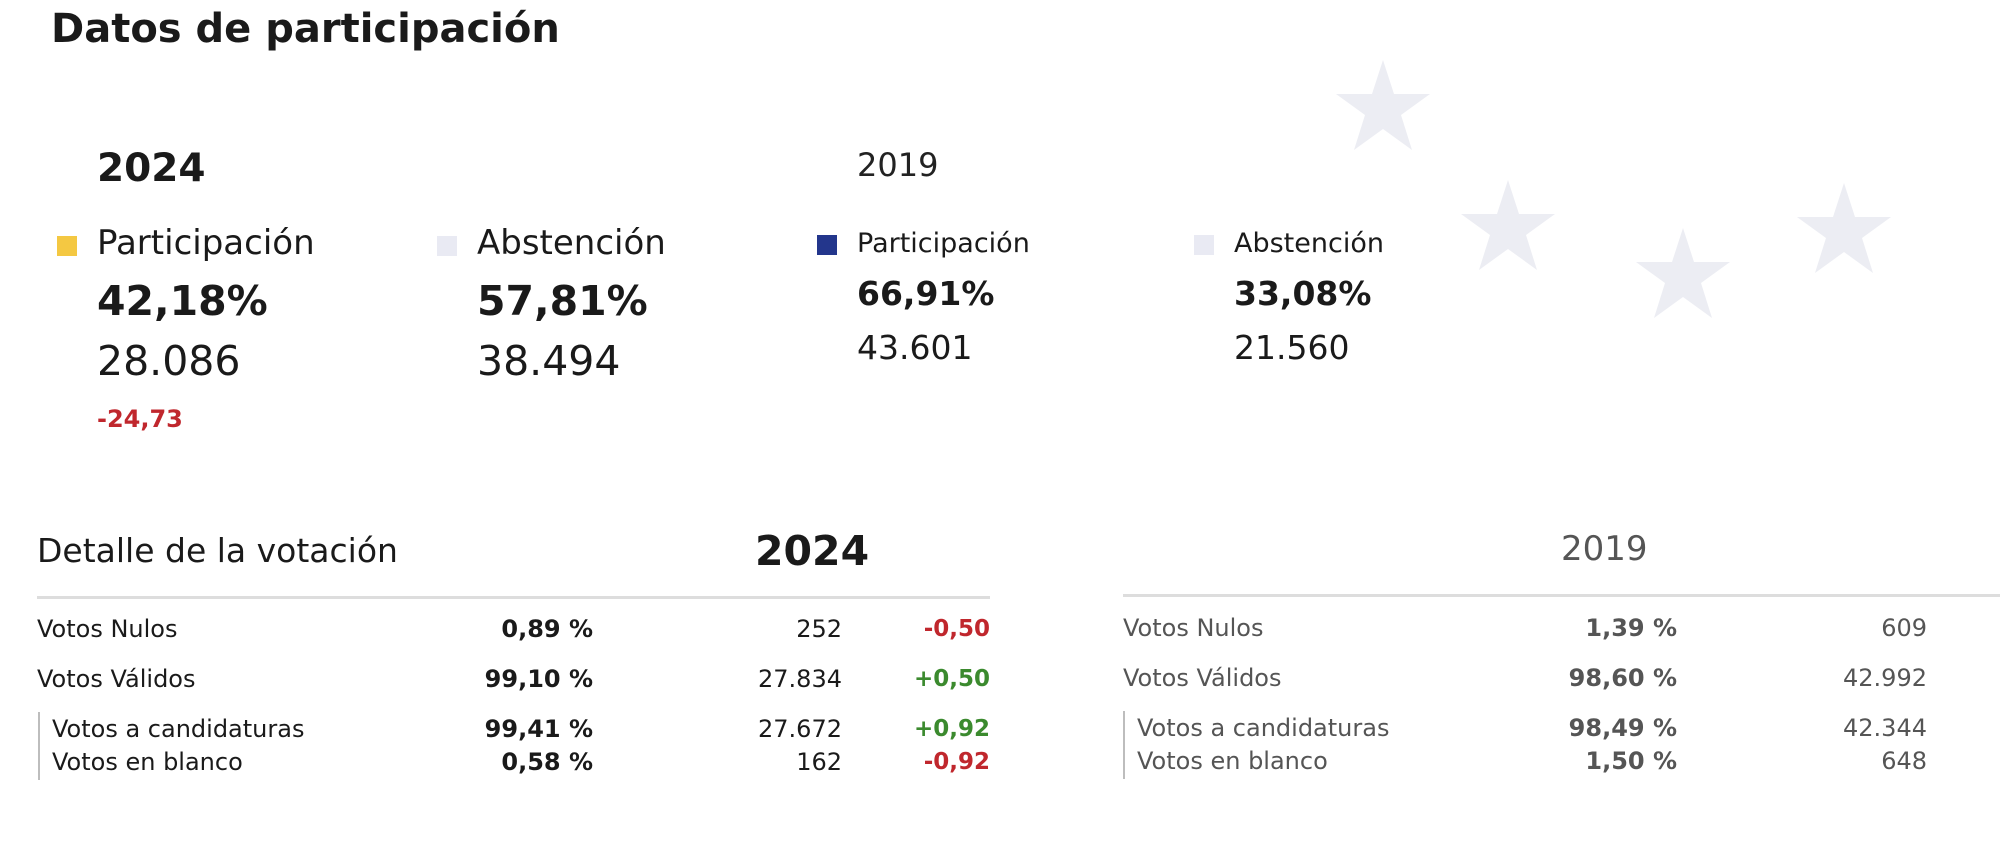  What do you see at coordinates (39, 746) in the screenshot?
I see `subrow-indent-bar-2024` at bounding box center [39, 746].